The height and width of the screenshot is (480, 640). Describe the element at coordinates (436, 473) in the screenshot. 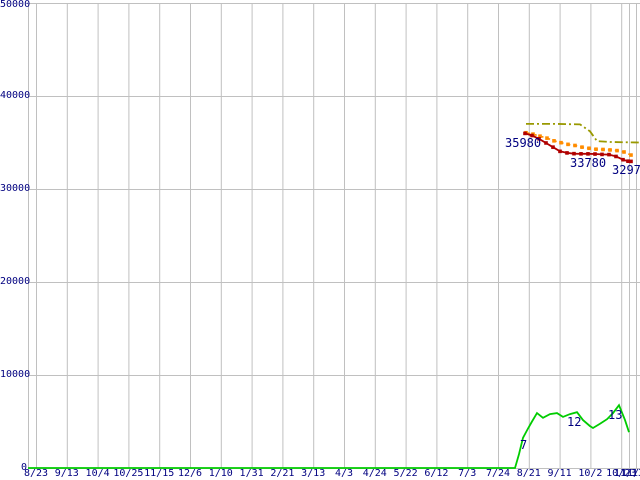

I see `x-tick-label: 6/12` at that location.